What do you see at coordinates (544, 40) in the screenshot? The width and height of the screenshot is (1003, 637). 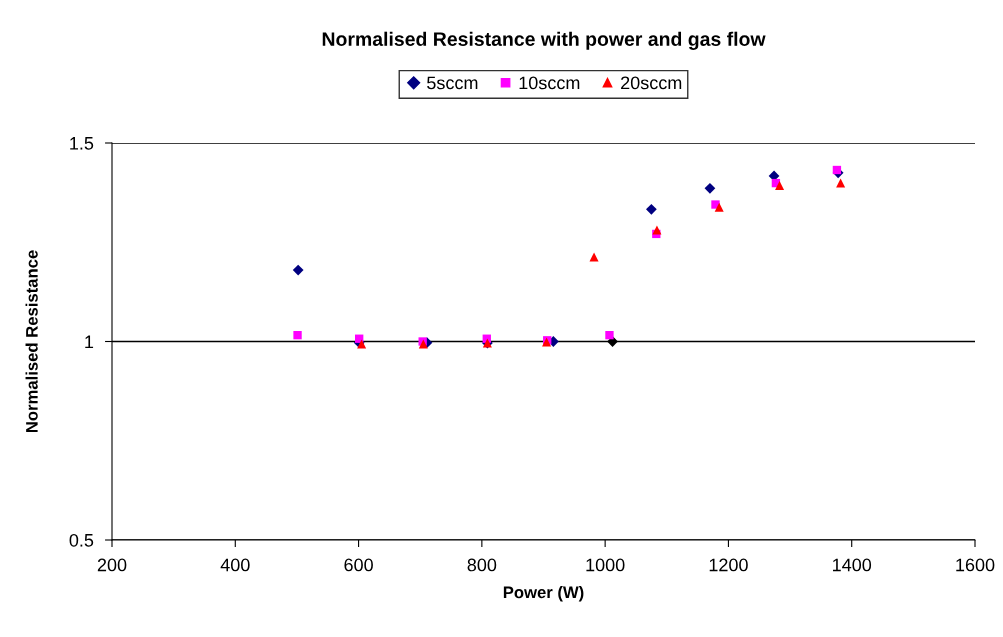 I see `chart-title: Normalised Resistance with power and gas flow` at bounding box center [544, 40].